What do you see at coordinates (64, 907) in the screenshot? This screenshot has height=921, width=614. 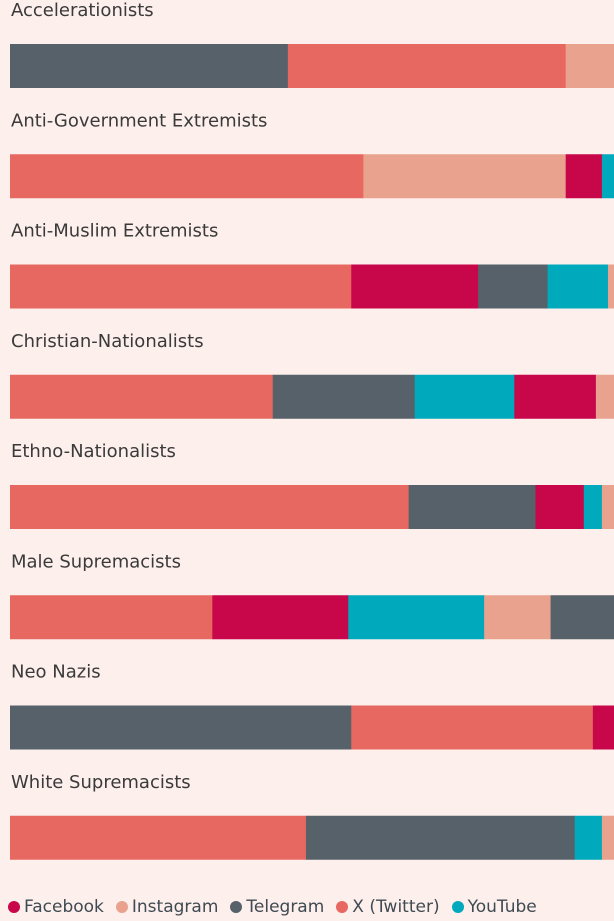 I see `legend-label-facebook: Facebook` at bounding box center [64, 907].